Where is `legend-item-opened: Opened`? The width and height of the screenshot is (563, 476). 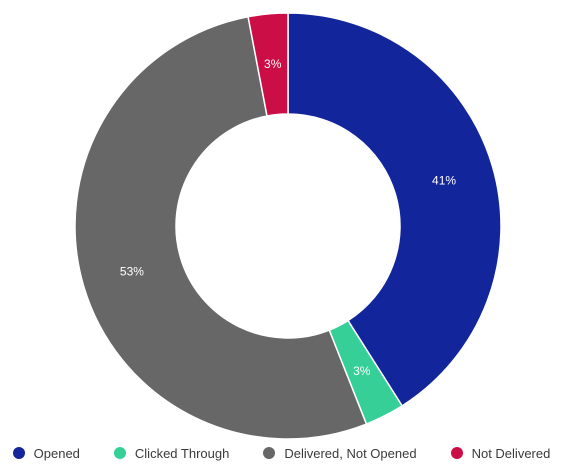 legend-item-opened: Opened is located at coordinates (46, 453).